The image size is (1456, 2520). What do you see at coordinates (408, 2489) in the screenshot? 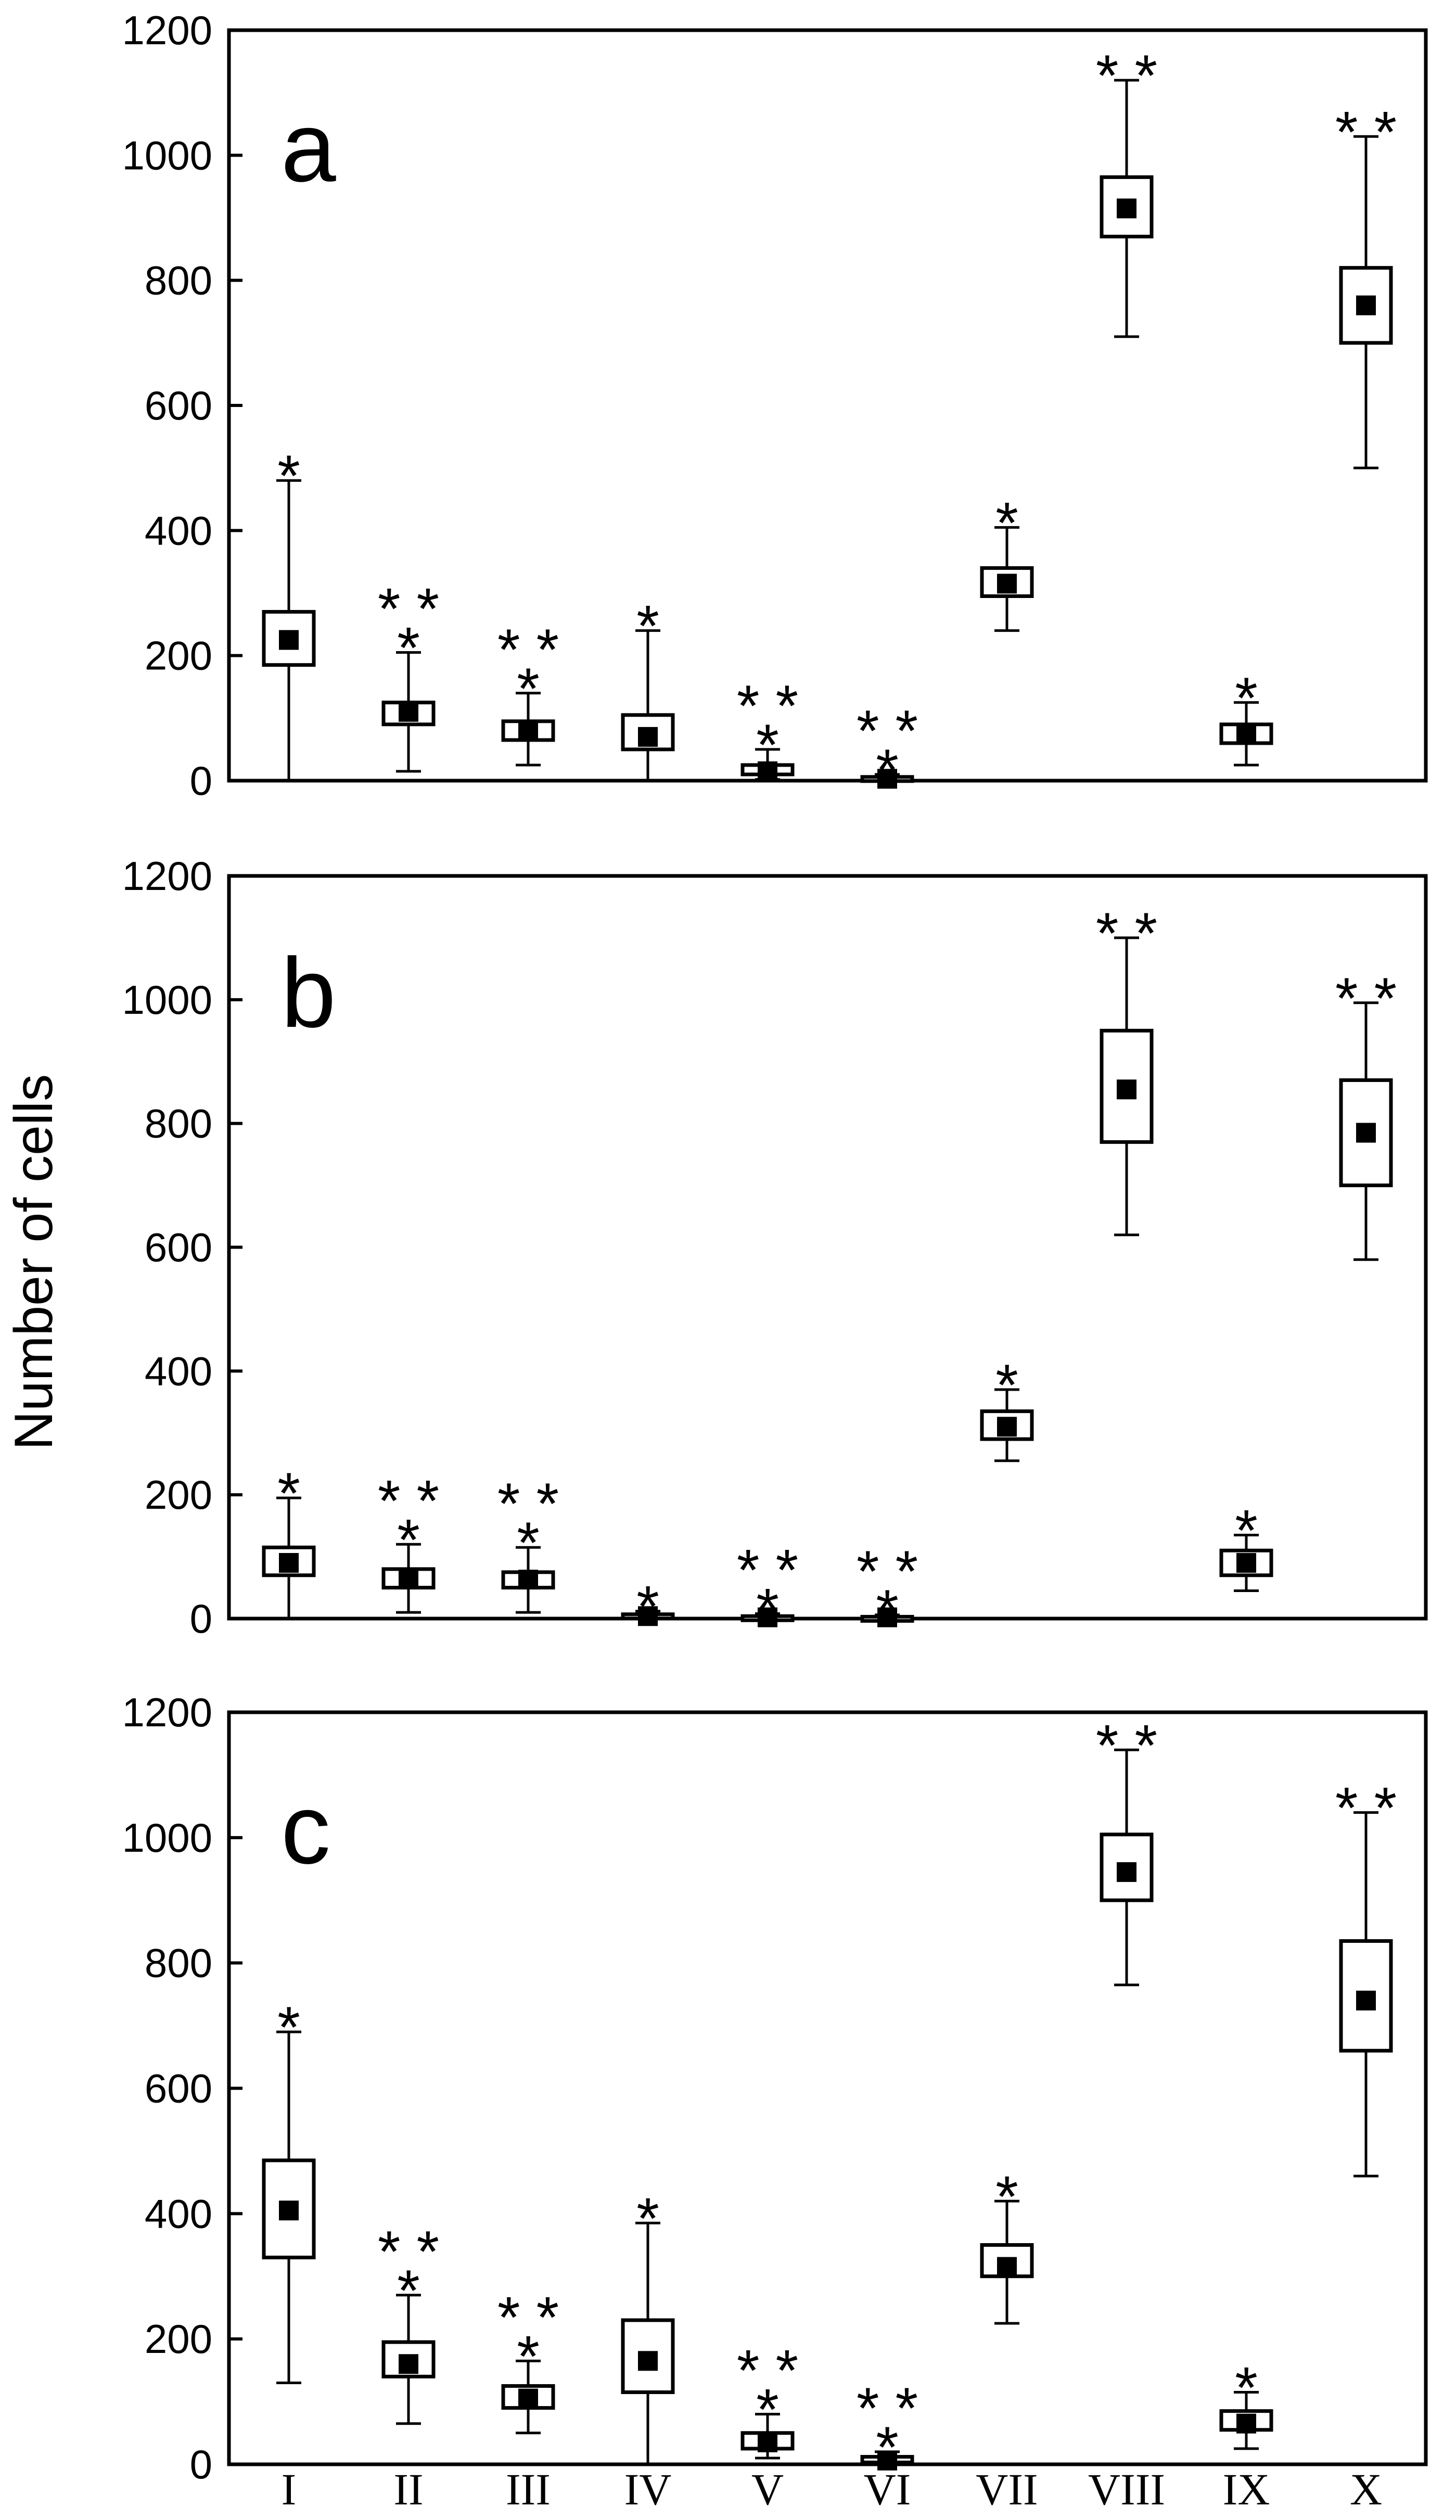
I see `category-label-II: II` at bounding box center [408, 2489].